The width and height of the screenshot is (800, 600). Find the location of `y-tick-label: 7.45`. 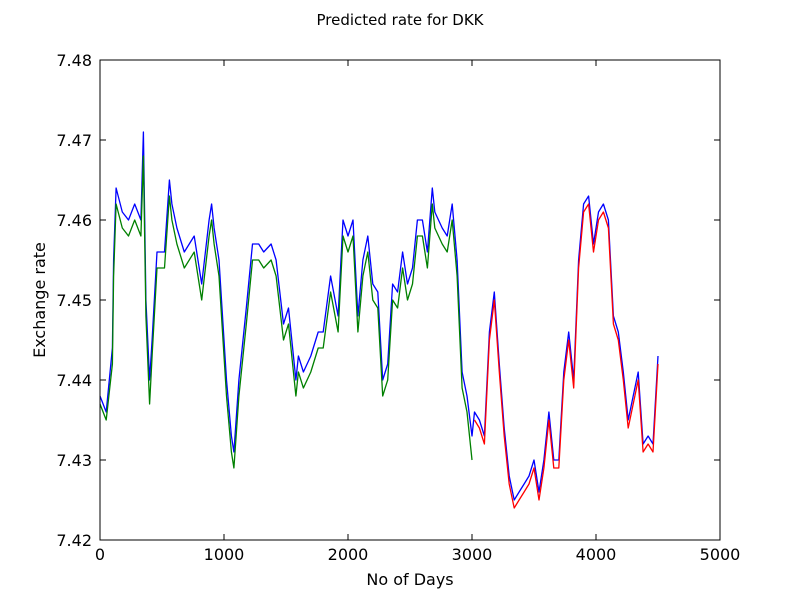

y-tick-label: 7.45 is located at coordinates (74, 300).